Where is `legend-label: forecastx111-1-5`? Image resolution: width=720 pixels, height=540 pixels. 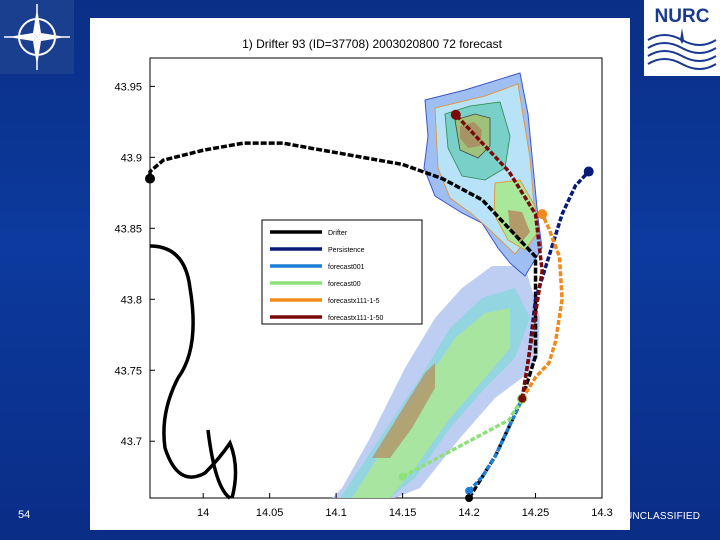
legend-label: forecastx111-1-5 is located at coordinates (354, 301).